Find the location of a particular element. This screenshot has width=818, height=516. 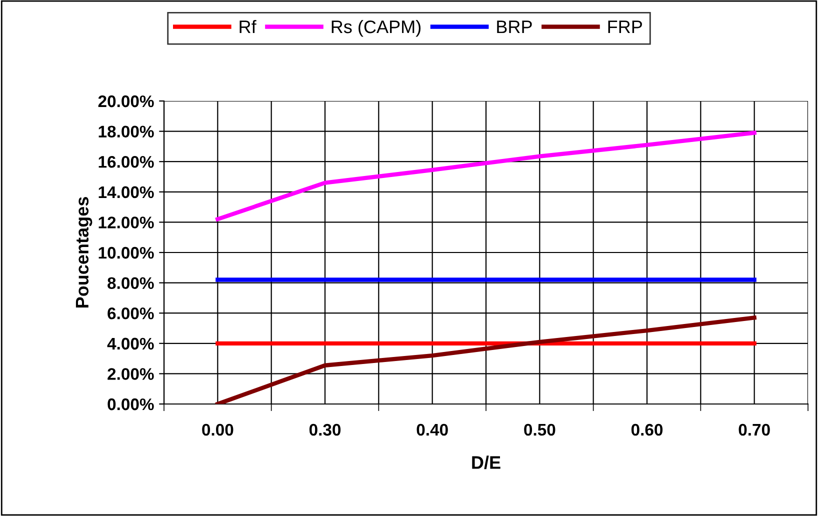

y-tick-label: 2.00% is located at coordinates (131, 374).